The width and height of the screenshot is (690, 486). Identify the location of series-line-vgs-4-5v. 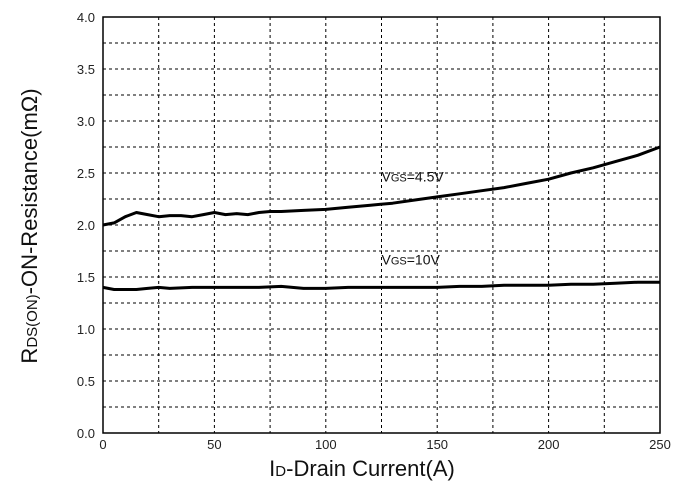
(381, 186).